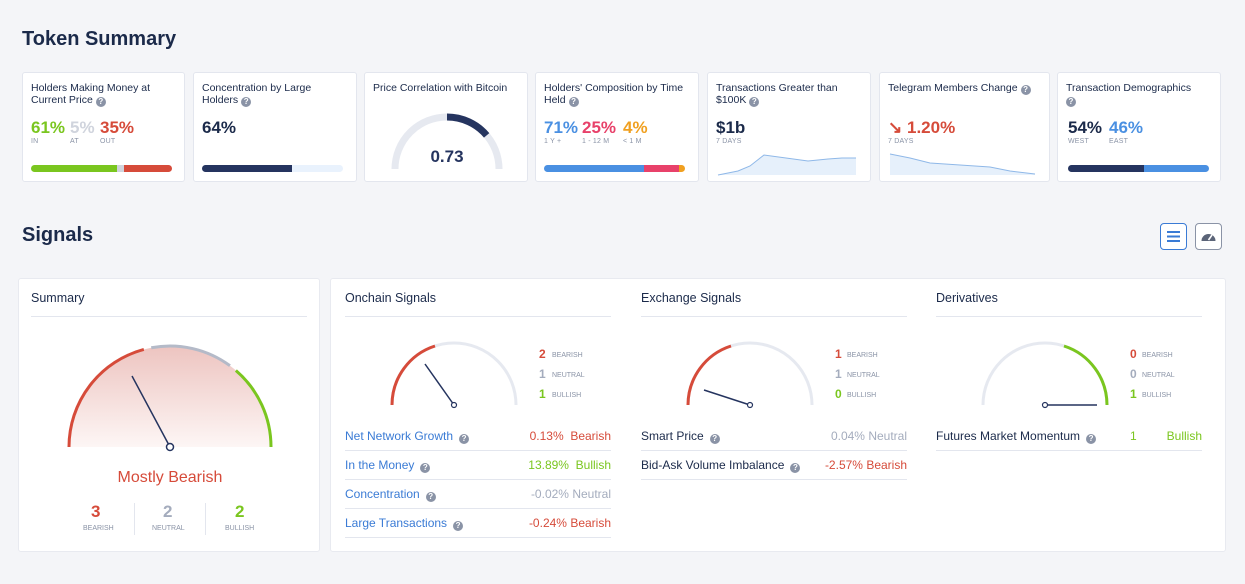 The width and height of the screenshot is (1245, 584). Describe the element at coordinates (964, 127) in the screenshot. I see `telegram-members-card: Telegram Members Change? ↘ 1.20% 7 DAYS` at that location.